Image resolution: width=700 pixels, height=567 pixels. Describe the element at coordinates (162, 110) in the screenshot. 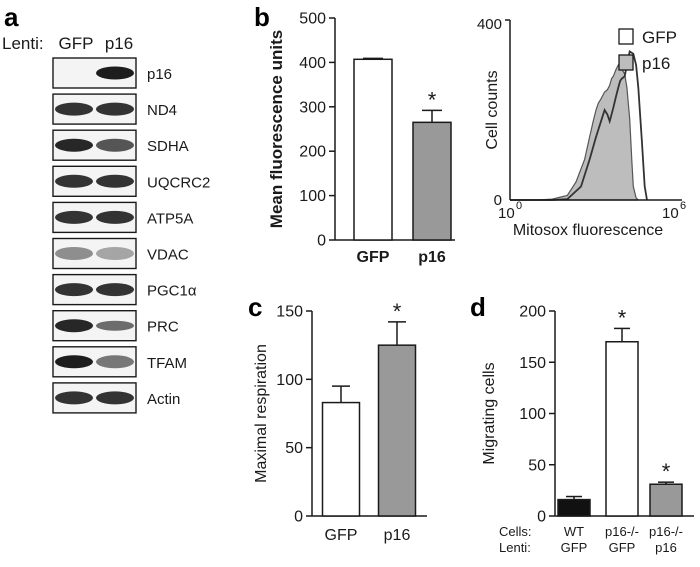

I see `blot-protein-label: ND4` at that location.